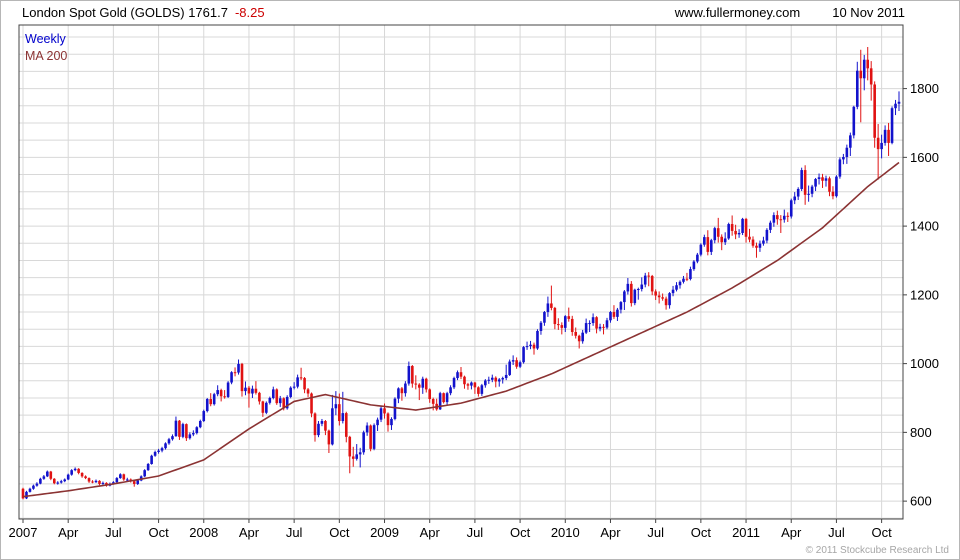 This screenshot has height=560, width=960. Describe the element at coordinates (921, 501) in the screenshot. I see `y-axis-label: 600` at that location.